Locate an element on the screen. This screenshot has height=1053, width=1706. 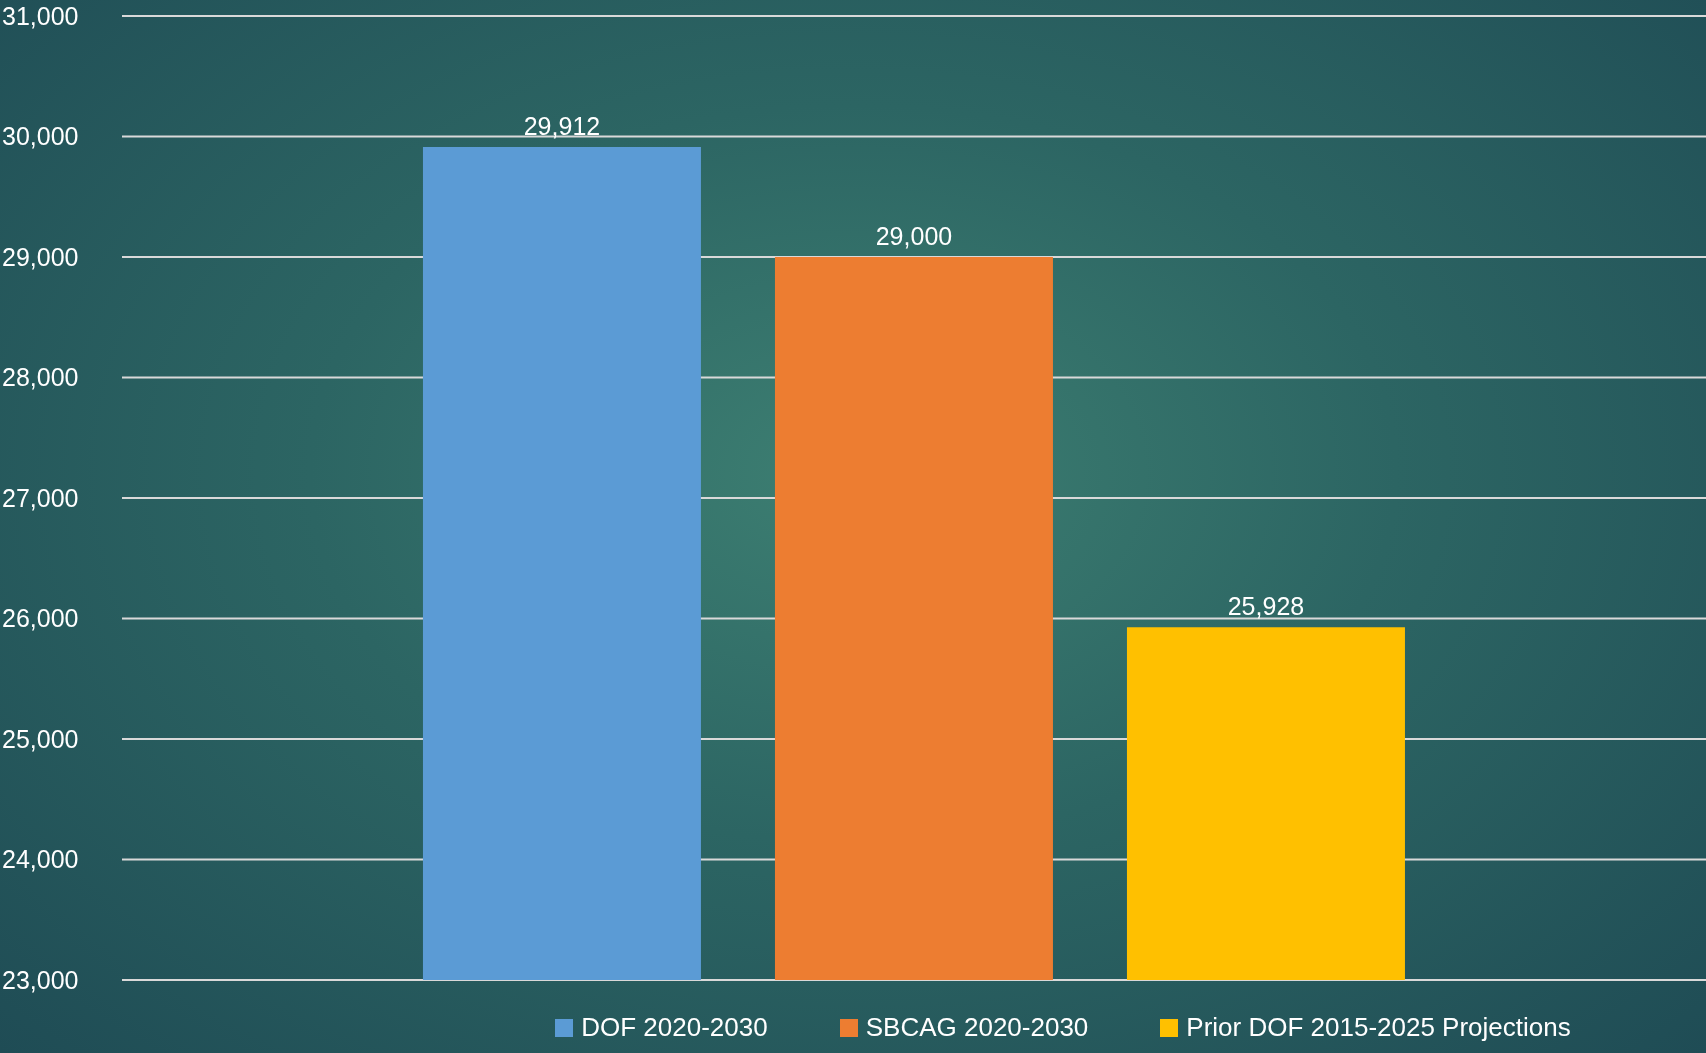
data-label: 29,912 is located at coordinates (562, 126).